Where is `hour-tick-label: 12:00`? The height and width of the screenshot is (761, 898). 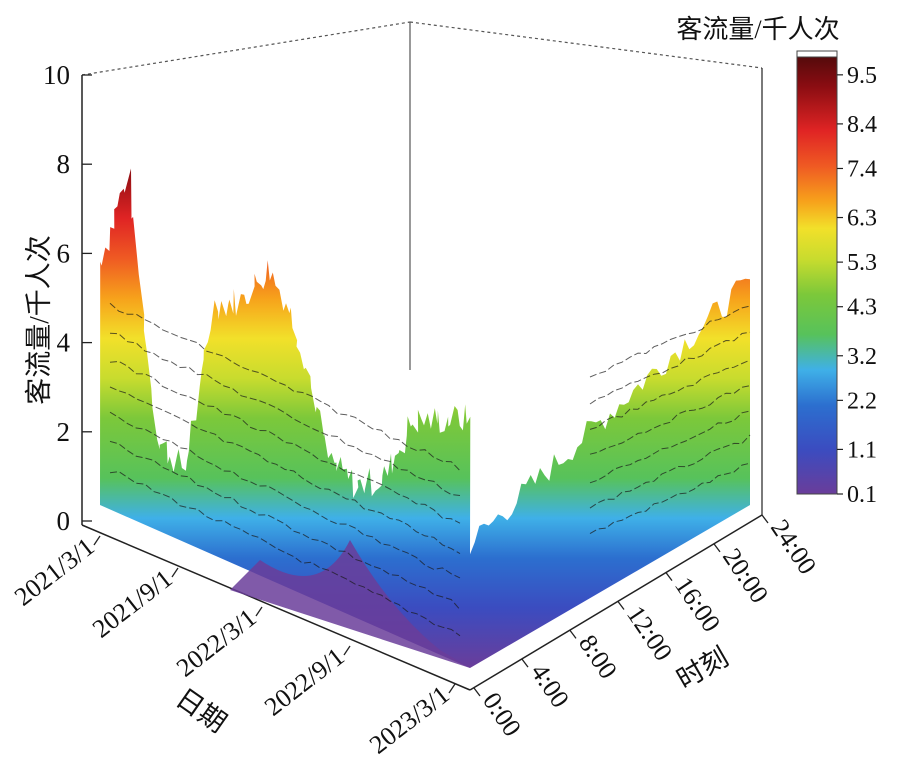 hour-tick-label: 12:00 is located at coordinates (649, 633).